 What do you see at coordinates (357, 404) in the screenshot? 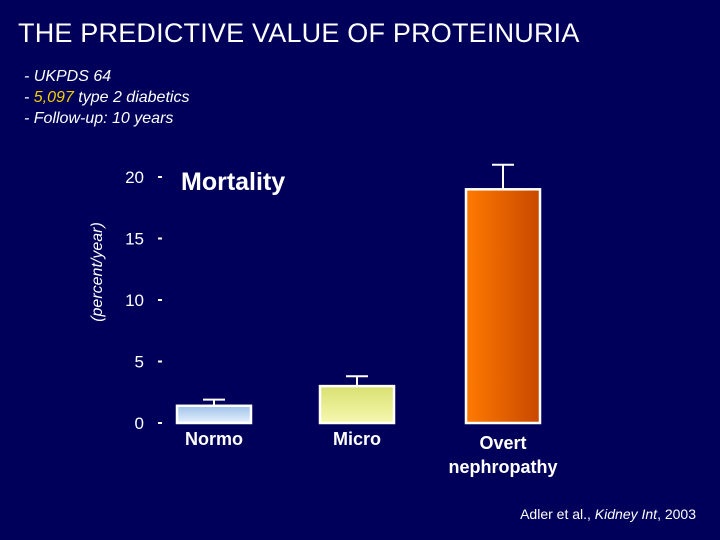
I see `bar-micro` at bounding box center [357, 404].